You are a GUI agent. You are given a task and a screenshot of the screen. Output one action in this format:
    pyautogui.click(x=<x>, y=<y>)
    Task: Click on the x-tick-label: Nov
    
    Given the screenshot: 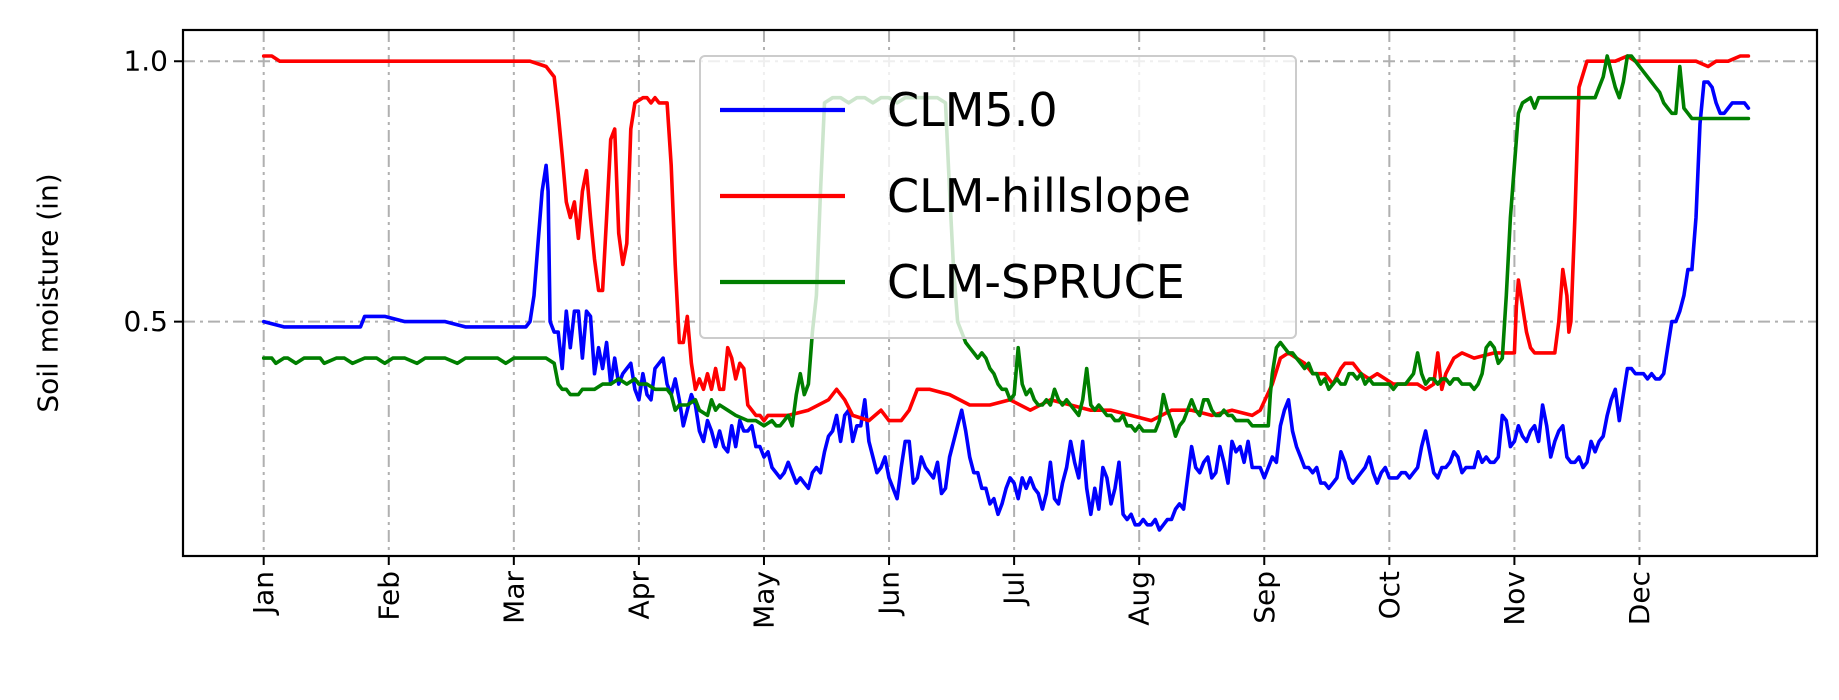 What is the action you would take?
    pyautogui.click(x=1514, y=598)
    